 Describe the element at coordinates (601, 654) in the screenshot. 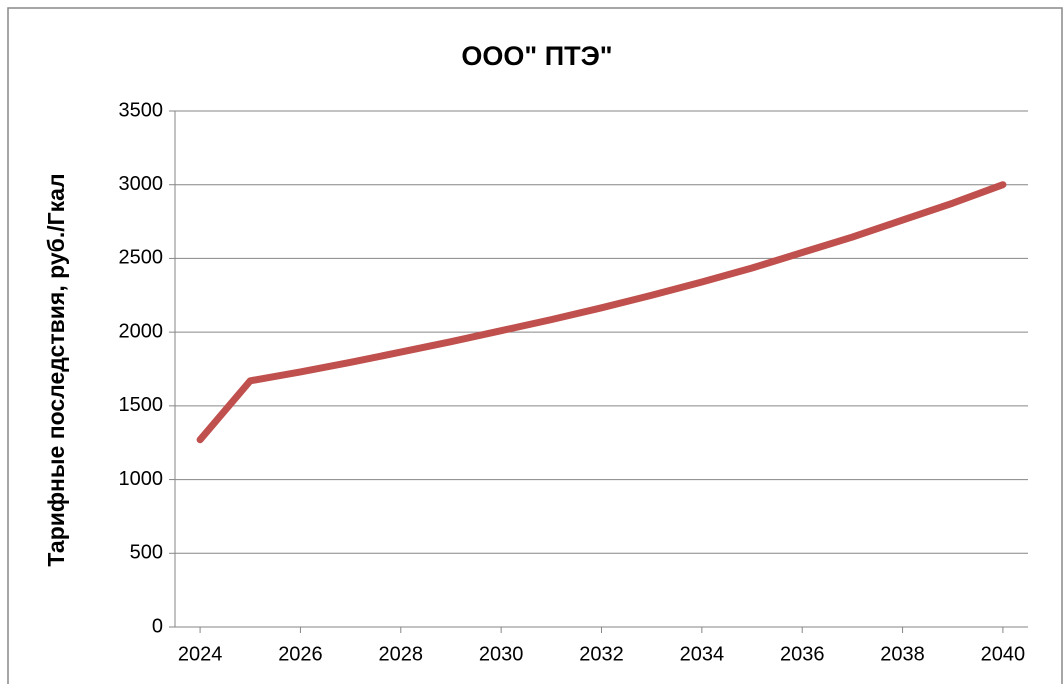

I see `x-tick-label: 2032` at that location.